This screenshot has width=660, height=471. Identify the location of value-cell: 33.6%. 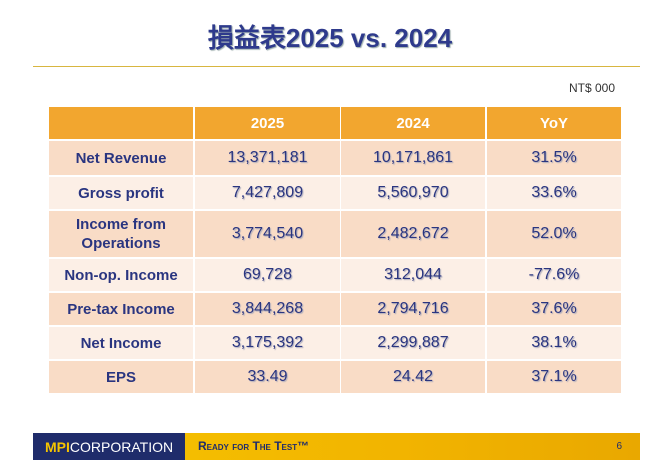
(554, 193).